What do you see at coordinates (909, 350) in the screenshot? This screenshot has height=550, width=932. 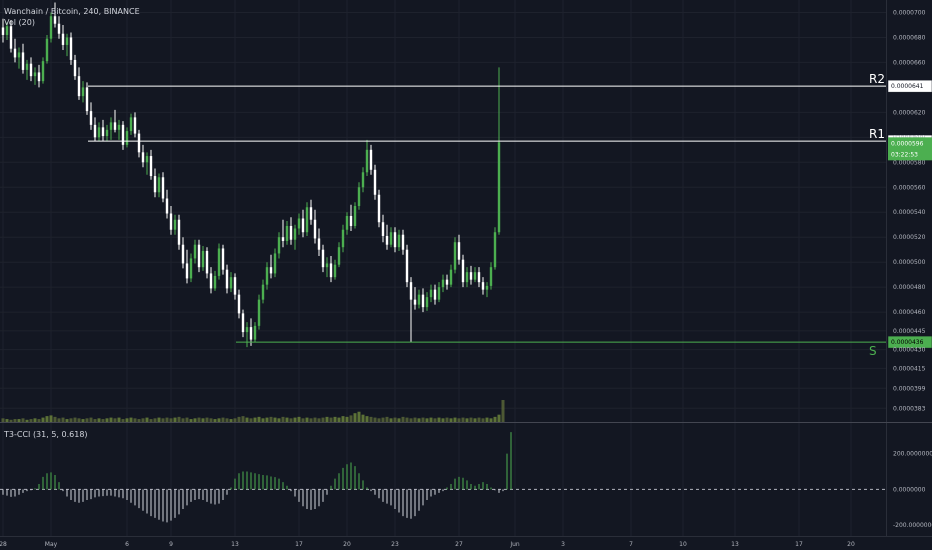 I see `price-axis-tick: 0.0000430` at bounding box center [909, 350].